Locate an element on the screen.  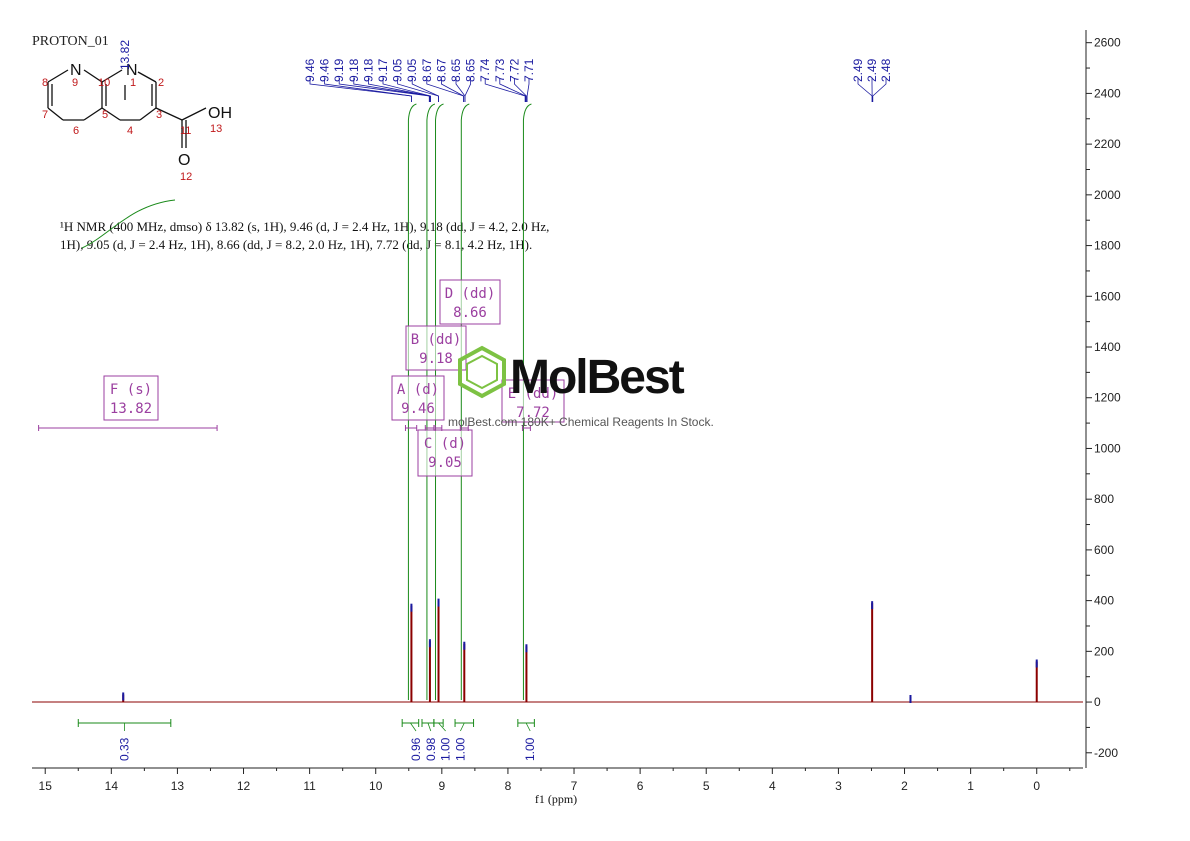
atom-number-11: 11 is located at coordinates (185, 131).